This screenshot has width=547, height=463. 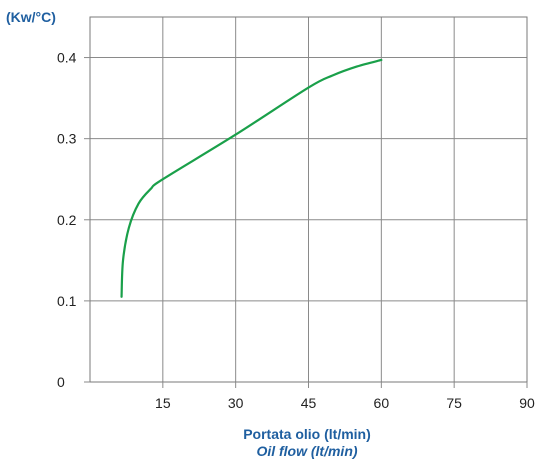 What do you see at coordinates (345, 396) in the screenshot?
I see `x-ticks: 15 30 45 60 75 90` at bounding box center [345, 396].